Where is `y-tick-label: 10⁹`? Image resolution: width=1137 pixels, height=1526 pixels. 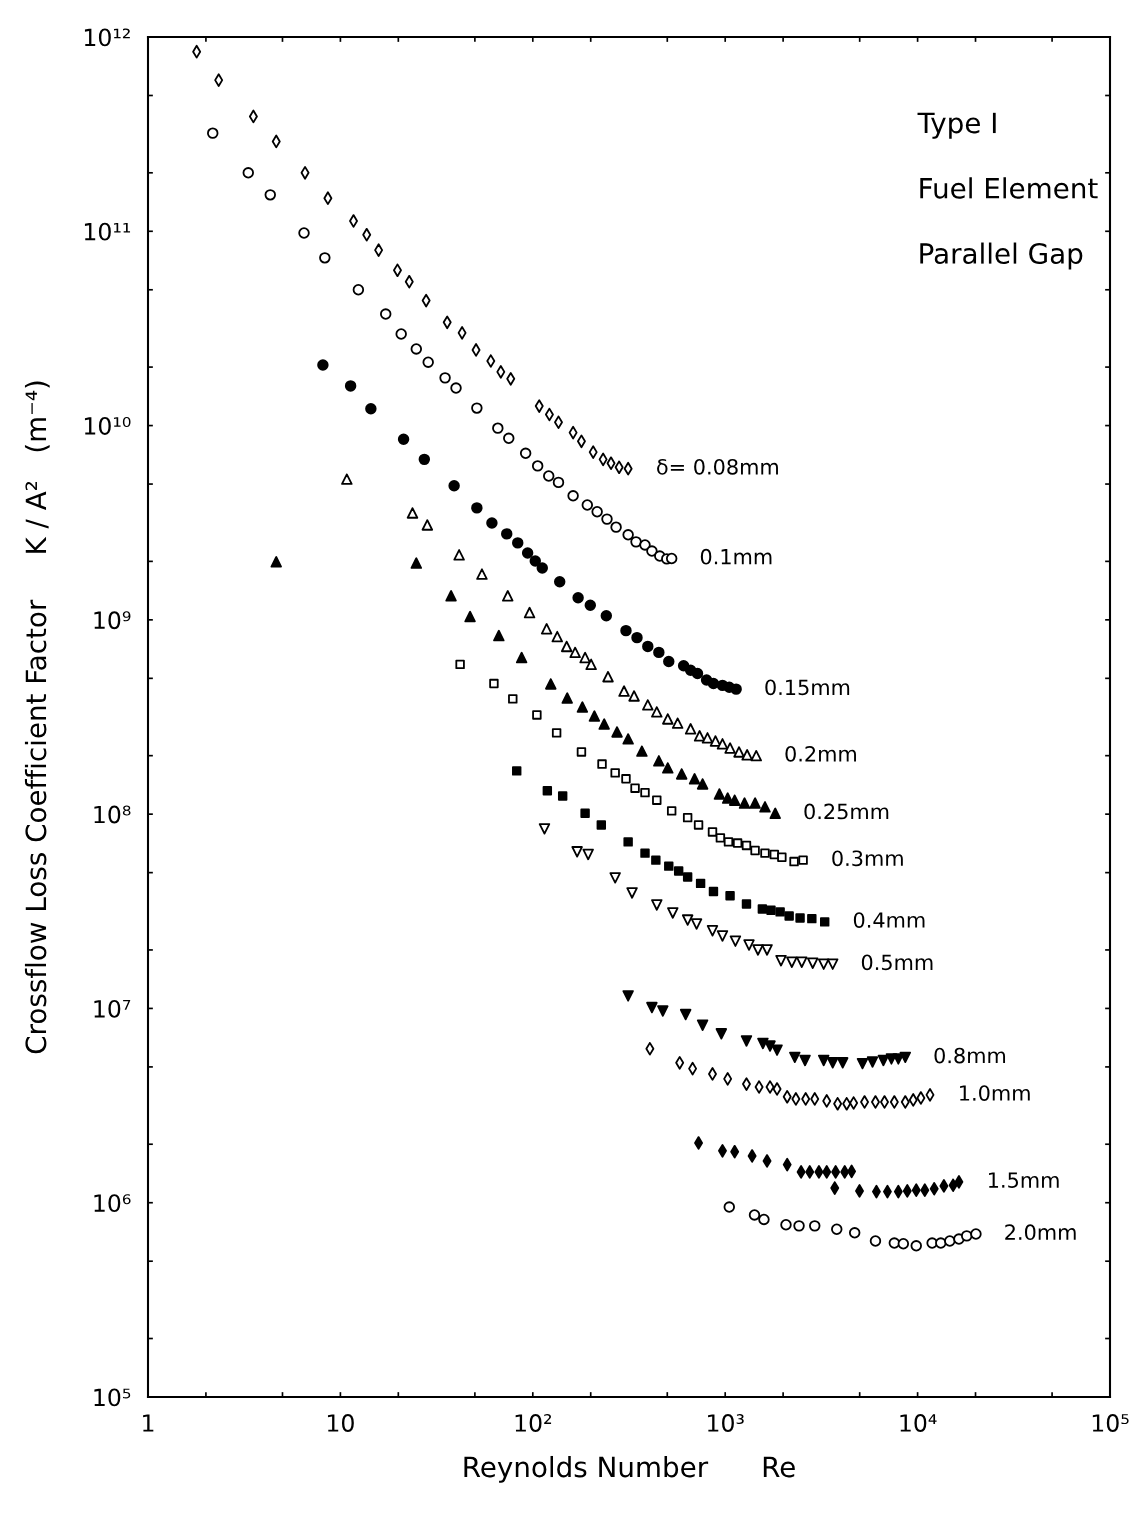 y-tick-label: 10⁹ is located at coordinates (112, 620).